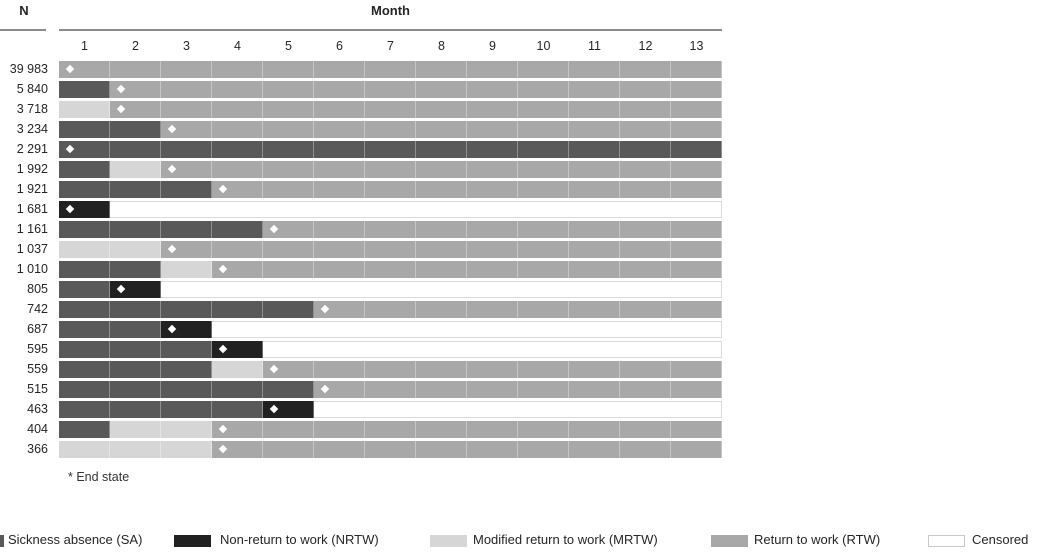 This screenshot has width=1063, height=553. I want to click on month-tick-label: 12, so click(645, 46).